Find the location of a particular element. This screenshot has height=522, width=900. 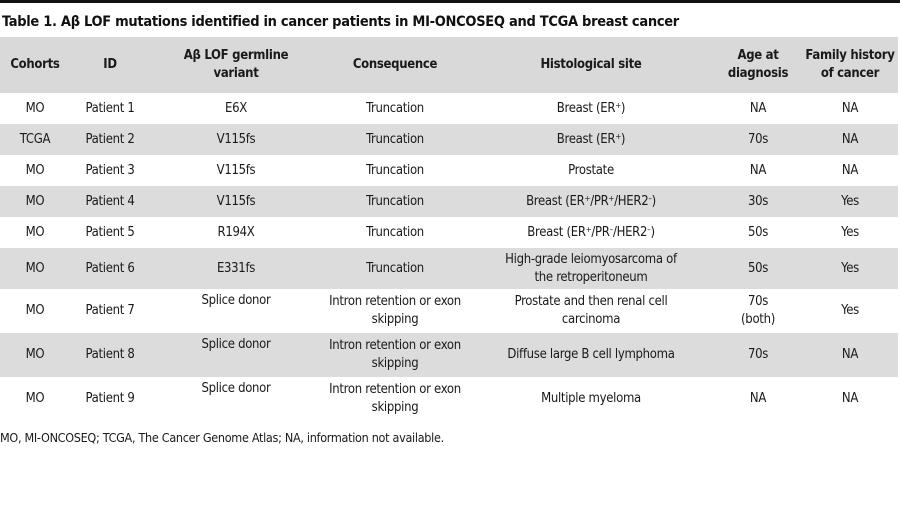

cell-site: Prostate and then renal cell carcinoma is located at coordinates (591, 310).